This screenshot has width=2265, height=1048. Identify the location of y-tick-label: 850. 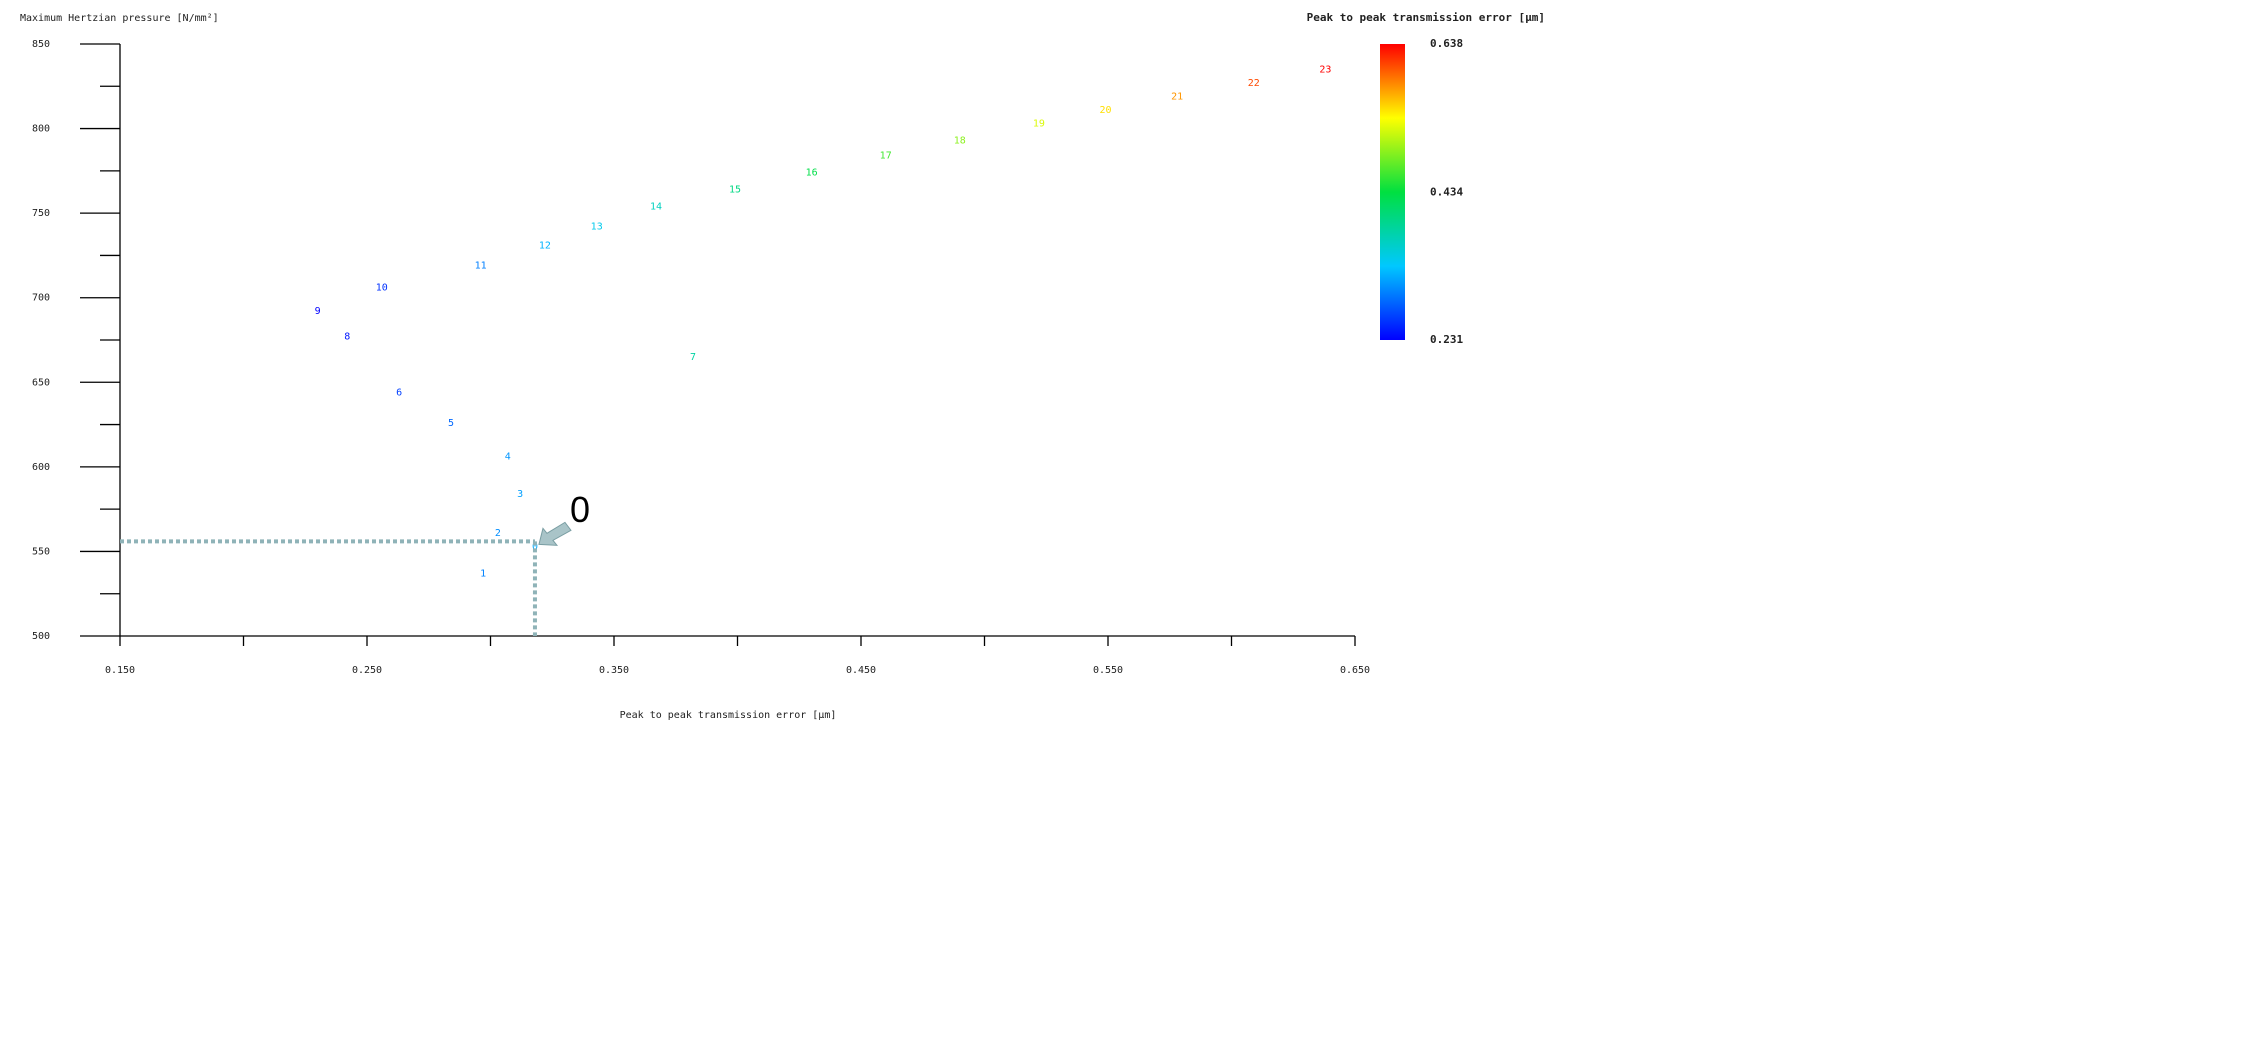
(41, 44).